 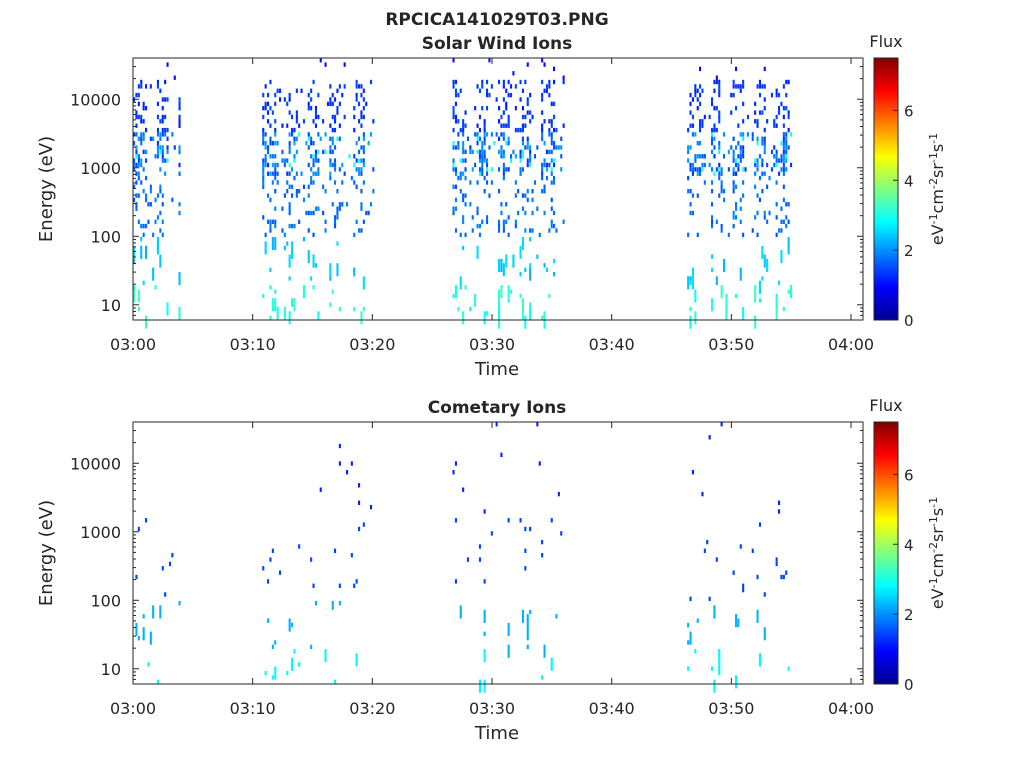 What do you see at coordinates (111, 669) in the screenshot?
I see `y-tick-label: 10` at bounding box center [111, 669].